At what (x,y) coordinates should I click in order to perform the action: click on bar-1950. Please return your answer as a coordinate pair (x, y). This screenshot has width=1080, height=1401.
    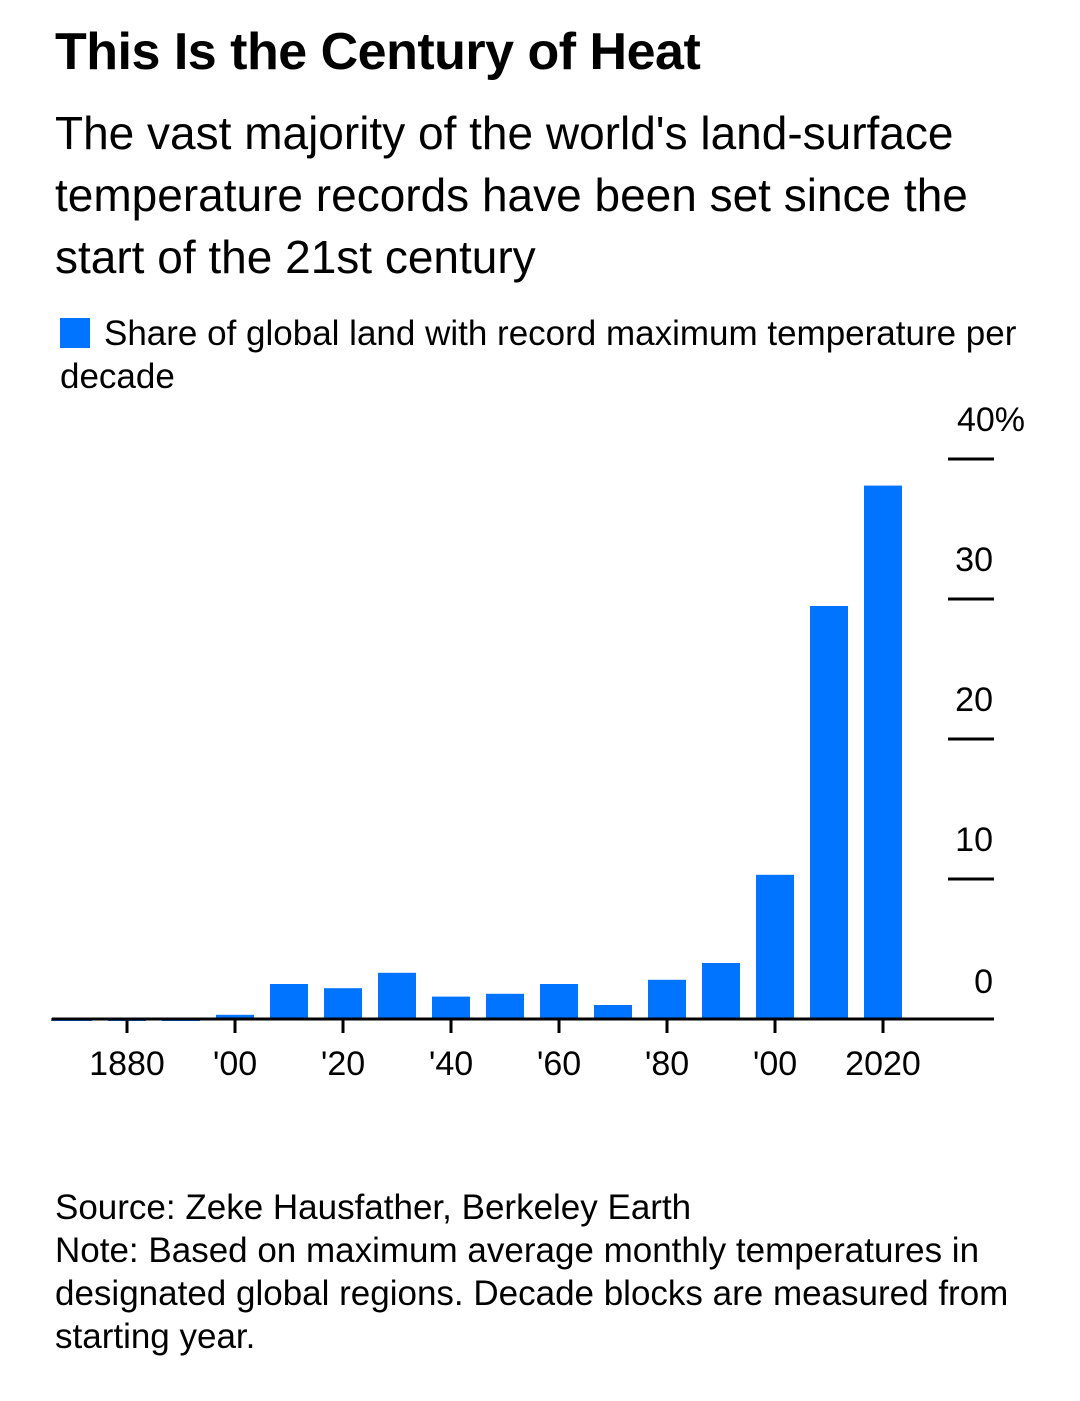
    Looking at the image, I should click on (505, 1006).